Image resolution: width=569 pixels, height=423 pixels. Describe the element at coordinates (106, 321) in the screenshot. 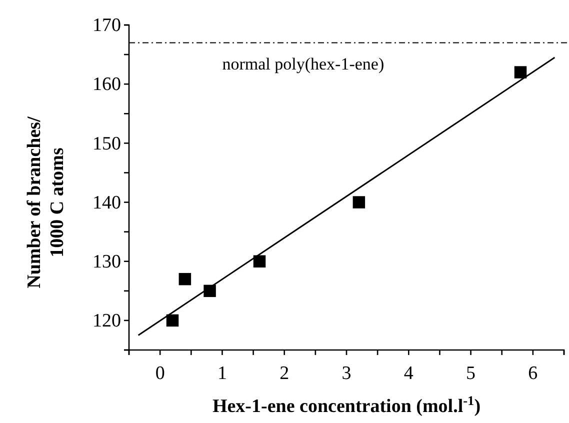

I see `y-tick-label: 120` at that location.